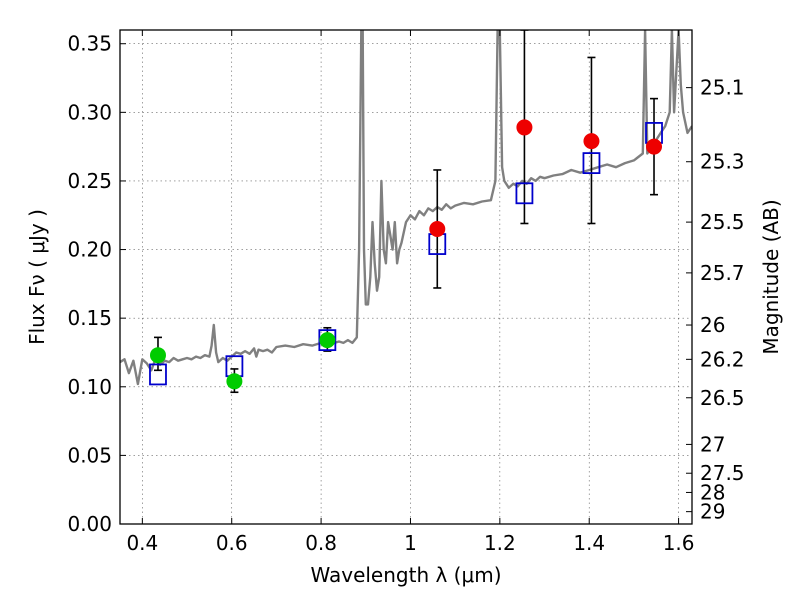 Image resolution: width=800 pixels, height=600 pixels. What do you see at coordinates (89, 318) in the screenshot?
I see `y-tick-label: 0.15` at bounding box center [89, 318].